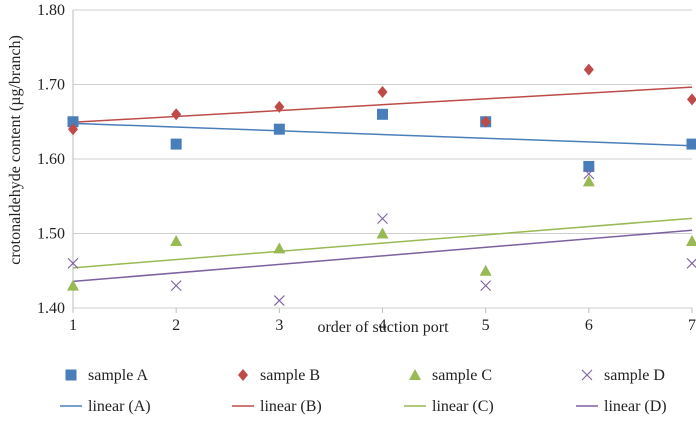  What do you see at coordinates (462, 375) in the screenshot?
I see `legend-label-sample-c: sample C` at bounding box center [462, 375].